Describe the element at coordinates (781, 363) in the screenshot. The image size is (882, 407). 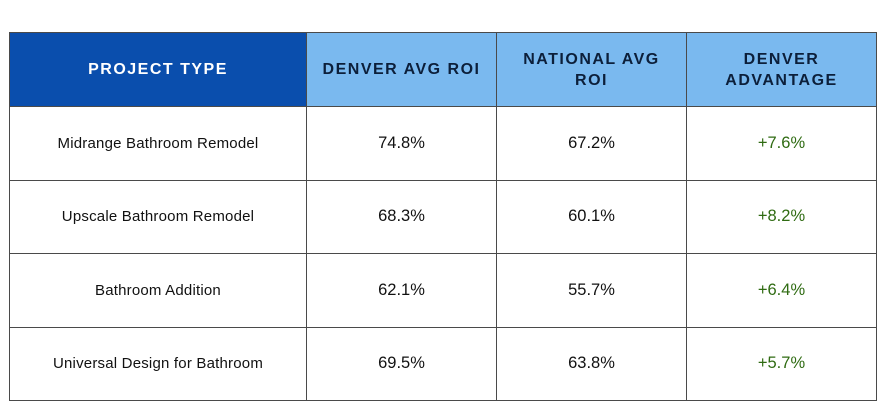
I see `cell-denver-advantage: +5.7%` at that location.